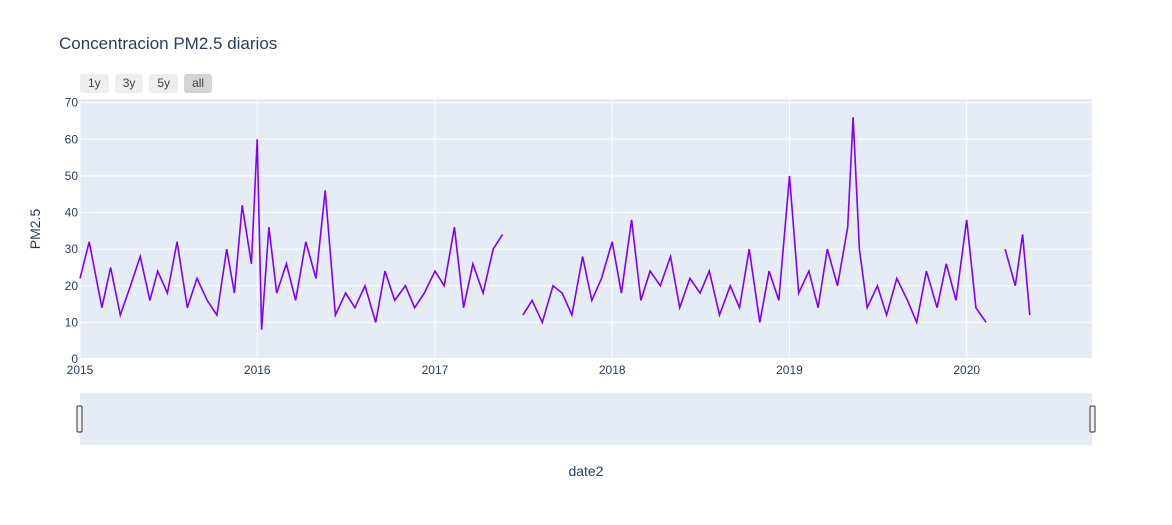 The width and height of the screenshot is (1172, 525). Describe the element at coordinates (35, 229) in the screenshot. I see `y-axis-title: PM2.5` at that location.